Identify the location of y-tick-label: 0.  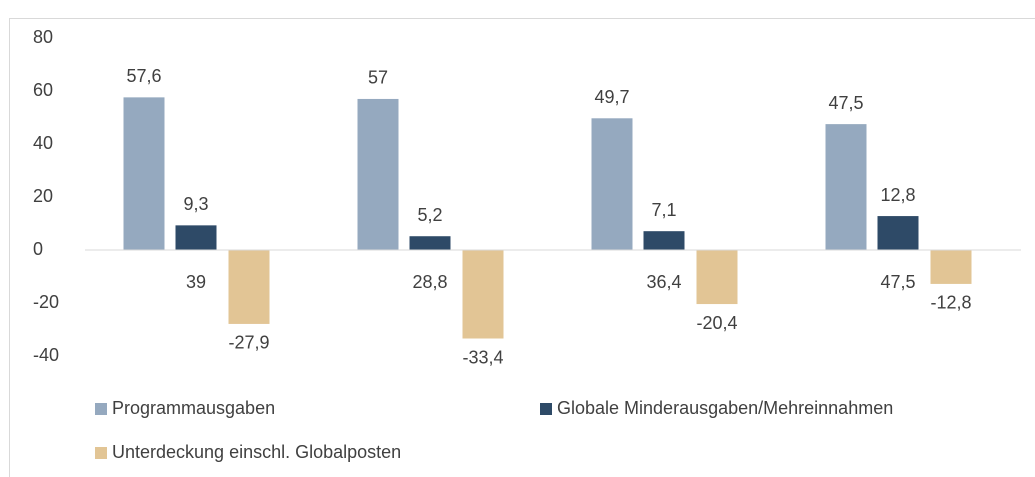
(38, 249).